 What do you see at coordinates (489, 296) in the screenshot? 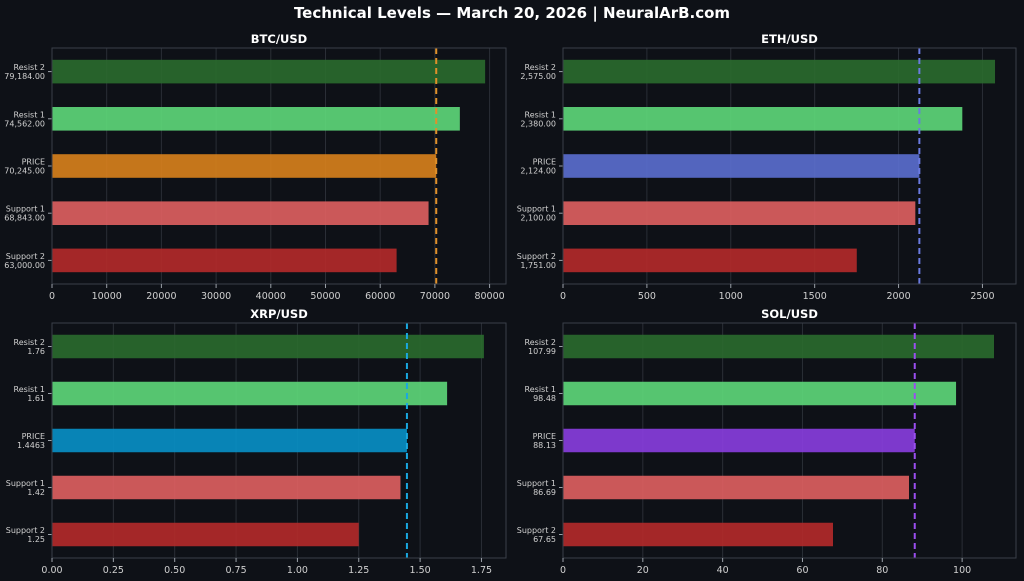
I see `x-tick-label: 80000` at bounding box center [489, 296].